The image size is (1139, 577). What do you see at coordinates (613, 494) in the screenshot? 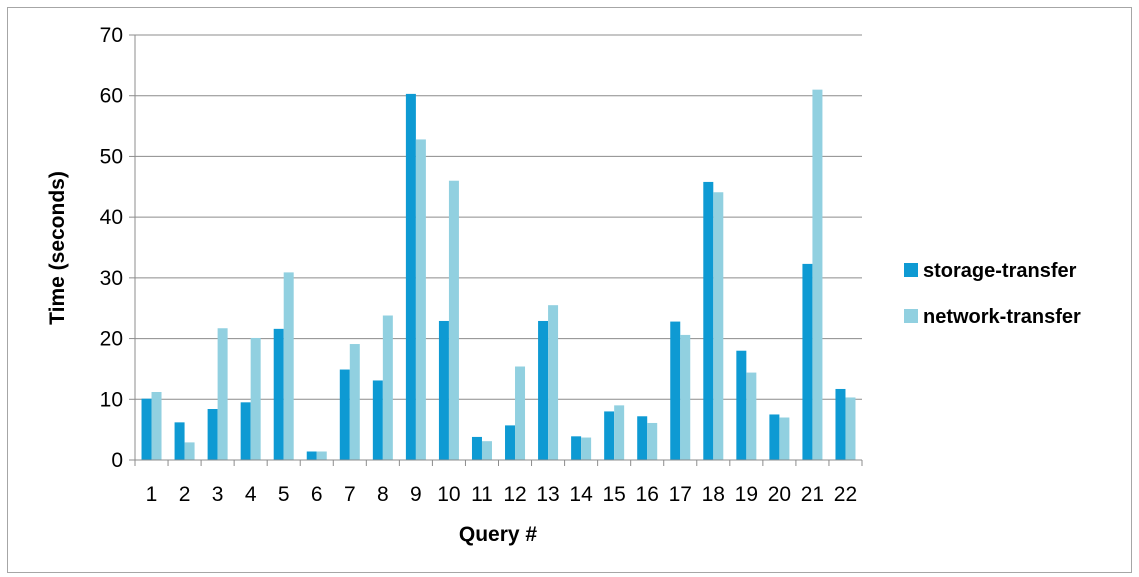
I see `x-tick-label: 15` at bounding box center [613, 494].